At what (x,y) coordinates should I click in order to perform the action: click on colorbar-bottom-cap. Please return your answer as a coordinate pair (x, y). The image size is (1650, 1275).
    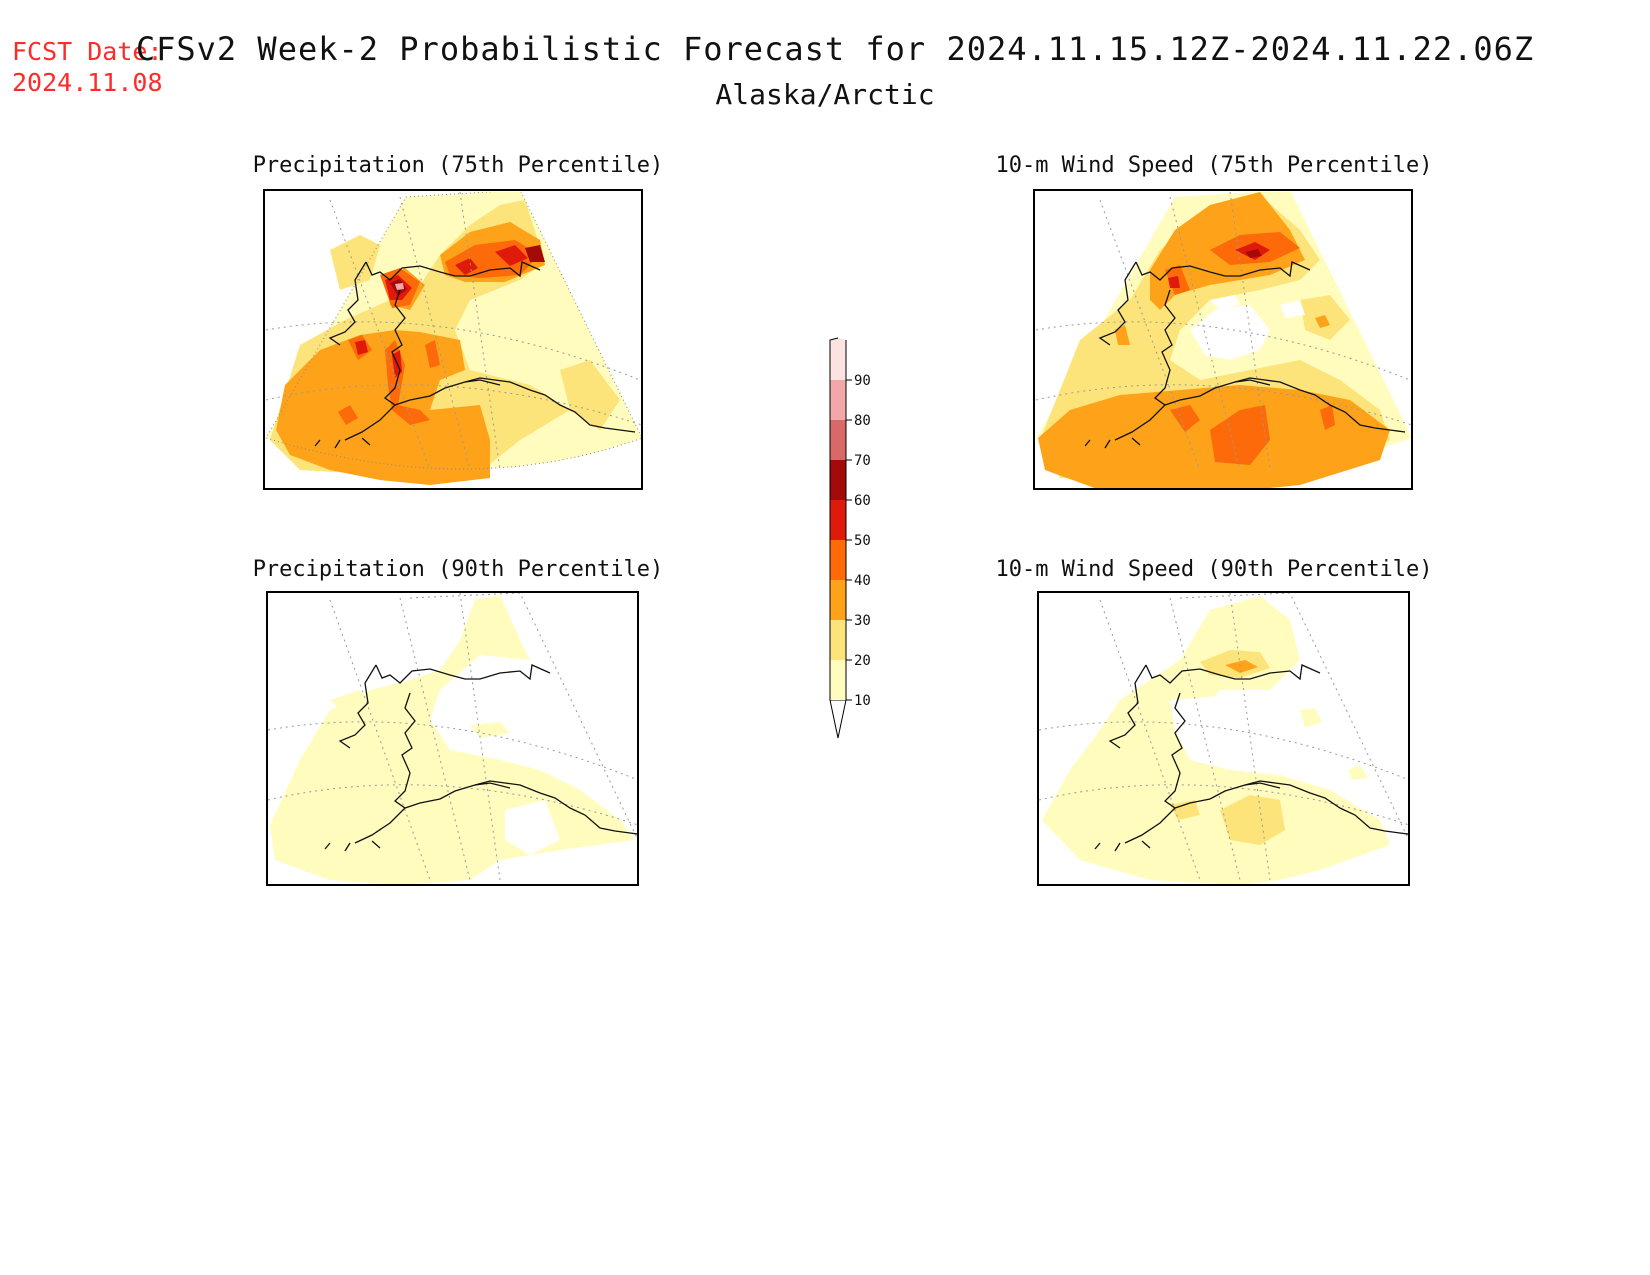
    Looking at the image, I should click on (838, 719).